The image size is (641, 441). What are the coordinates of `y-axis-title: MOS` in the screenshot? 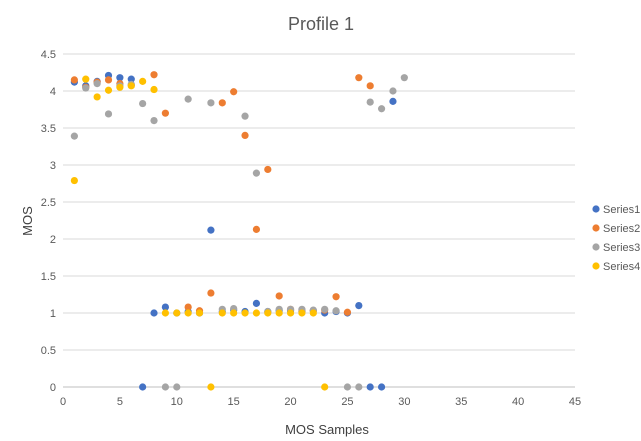 It's located at (27, 221).